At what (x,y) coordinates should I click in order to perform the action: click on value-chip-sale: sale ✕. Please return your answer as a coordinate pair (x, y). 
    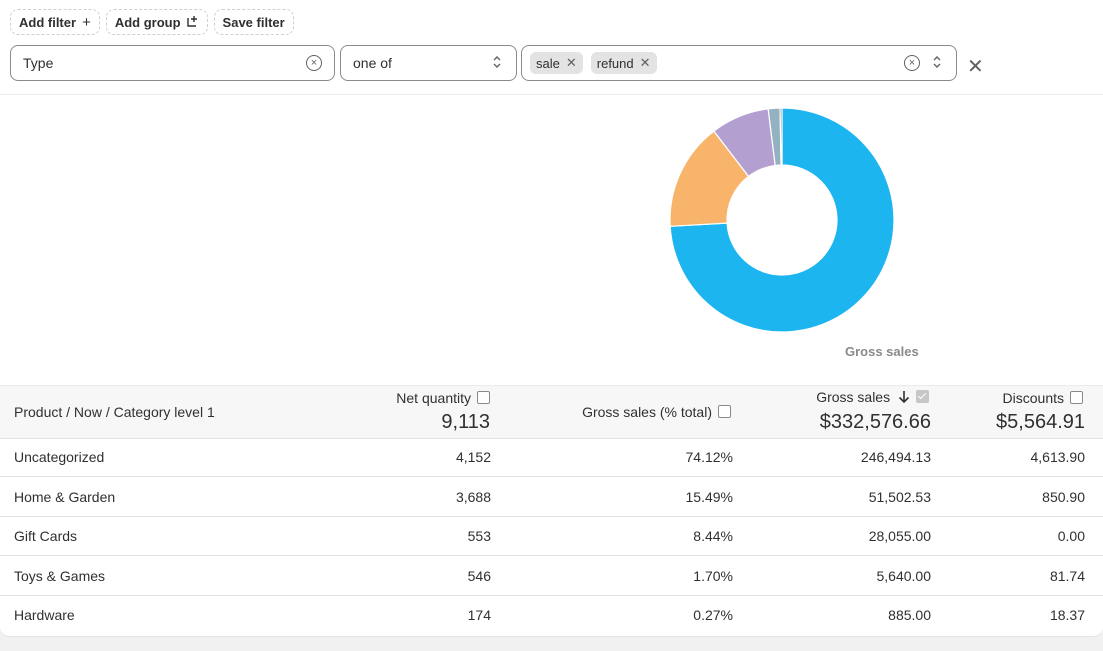
    Looking at the image, I should click on (556, 63).